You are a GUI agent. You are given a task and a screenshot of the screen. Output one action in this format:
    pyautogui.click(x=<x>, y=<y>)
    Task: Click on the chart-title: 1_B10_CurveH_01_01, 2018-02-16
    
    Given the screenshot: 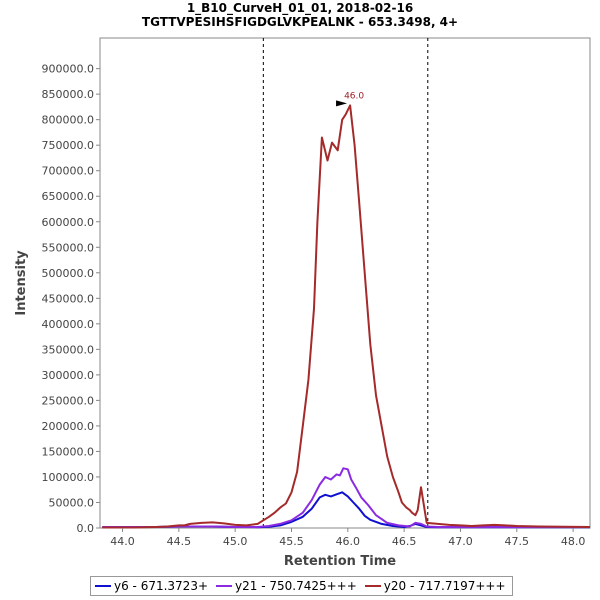 What is the action you would take?
    pyautogui.click(x=300, y=8)
    